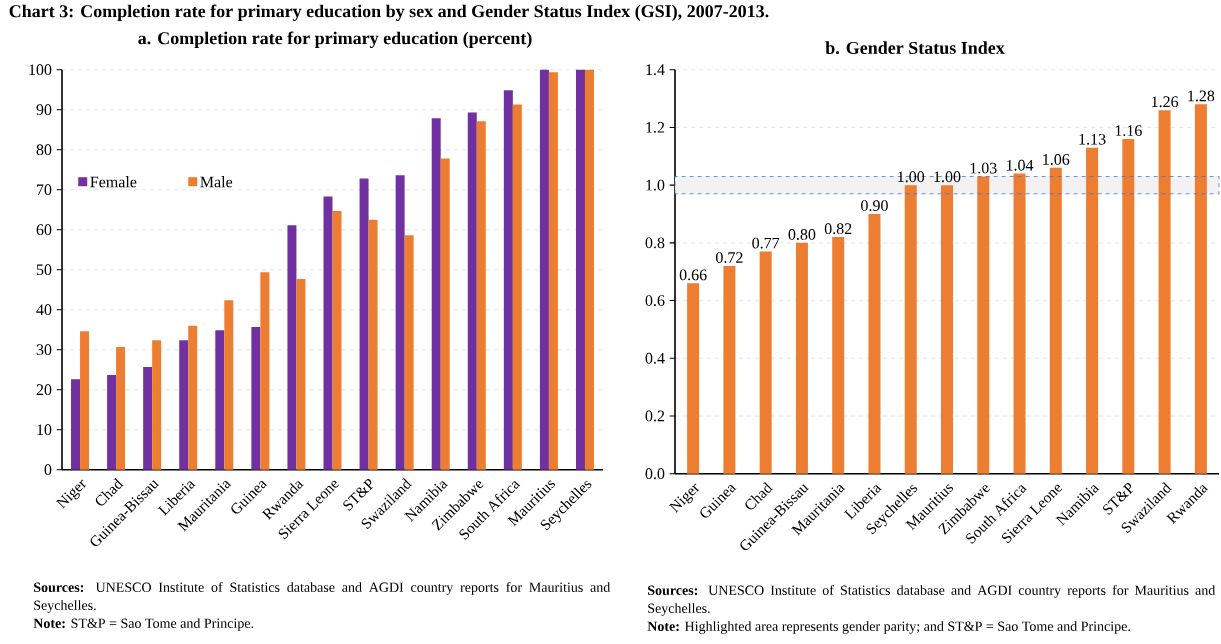 The height and width of the screenshot is (644, 1221). I want to click on y-tick-label: 100, so click(40, 70).